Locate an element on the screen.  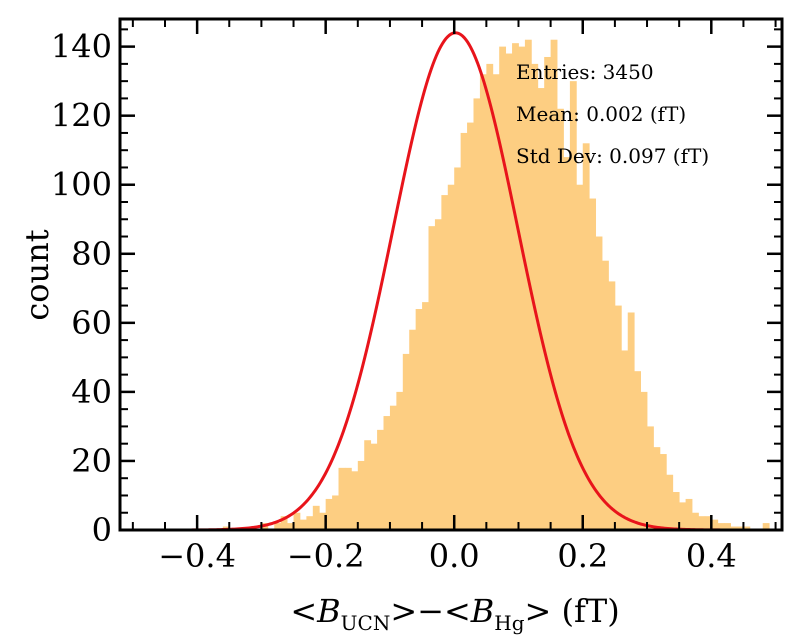
x-tick-label: 0.4 is located at coordinates (711, 556).